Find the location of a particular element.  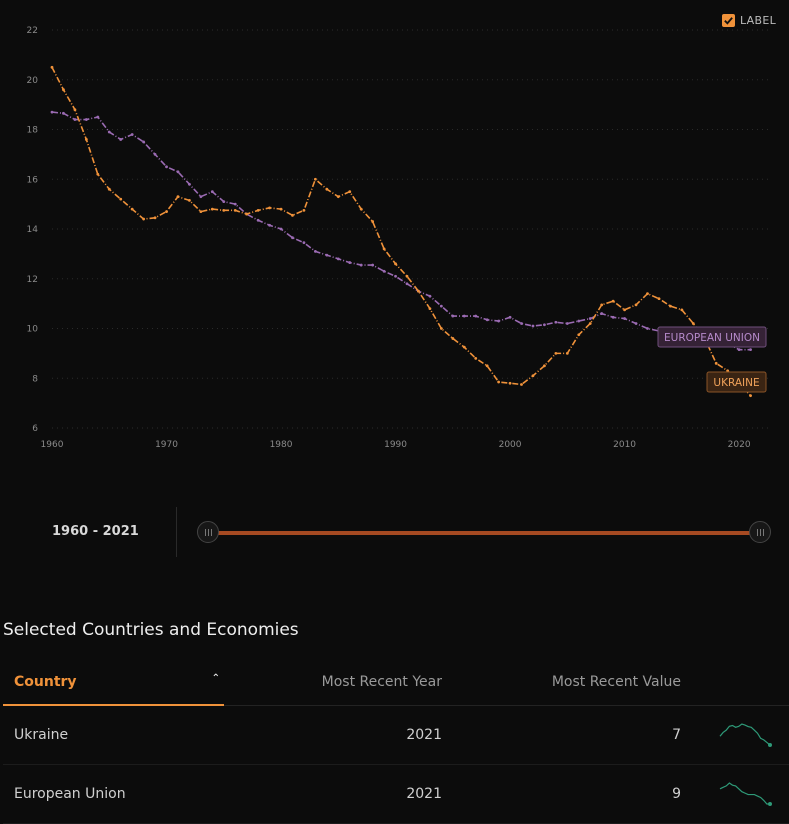

label-toggle: LABEL is located at coordinates (749, 20).